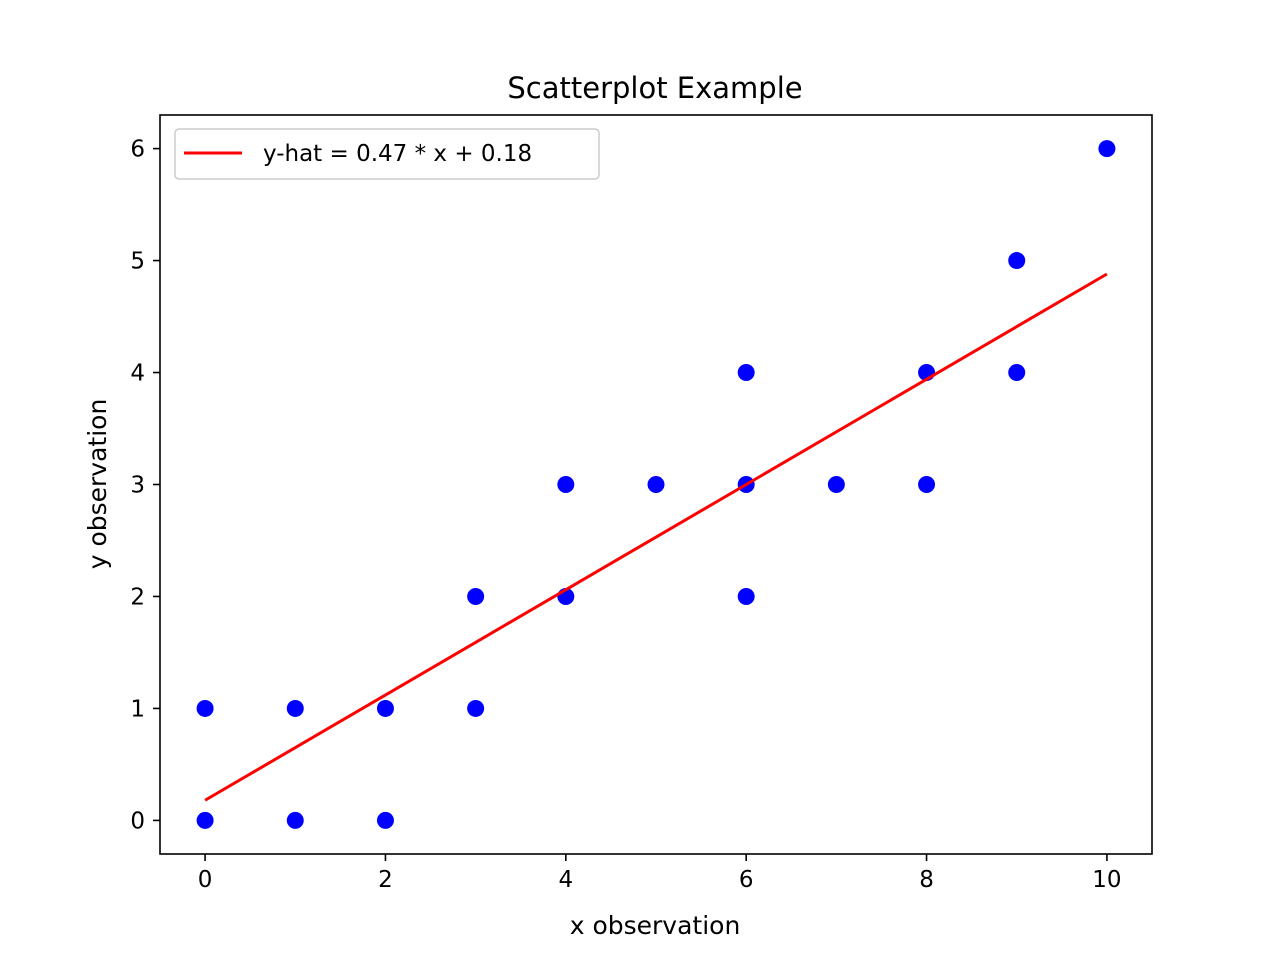 The image size is (1280, 960). I want to click on legend: y-hat = 0.47 * x + 0.18, so click(387, 154).